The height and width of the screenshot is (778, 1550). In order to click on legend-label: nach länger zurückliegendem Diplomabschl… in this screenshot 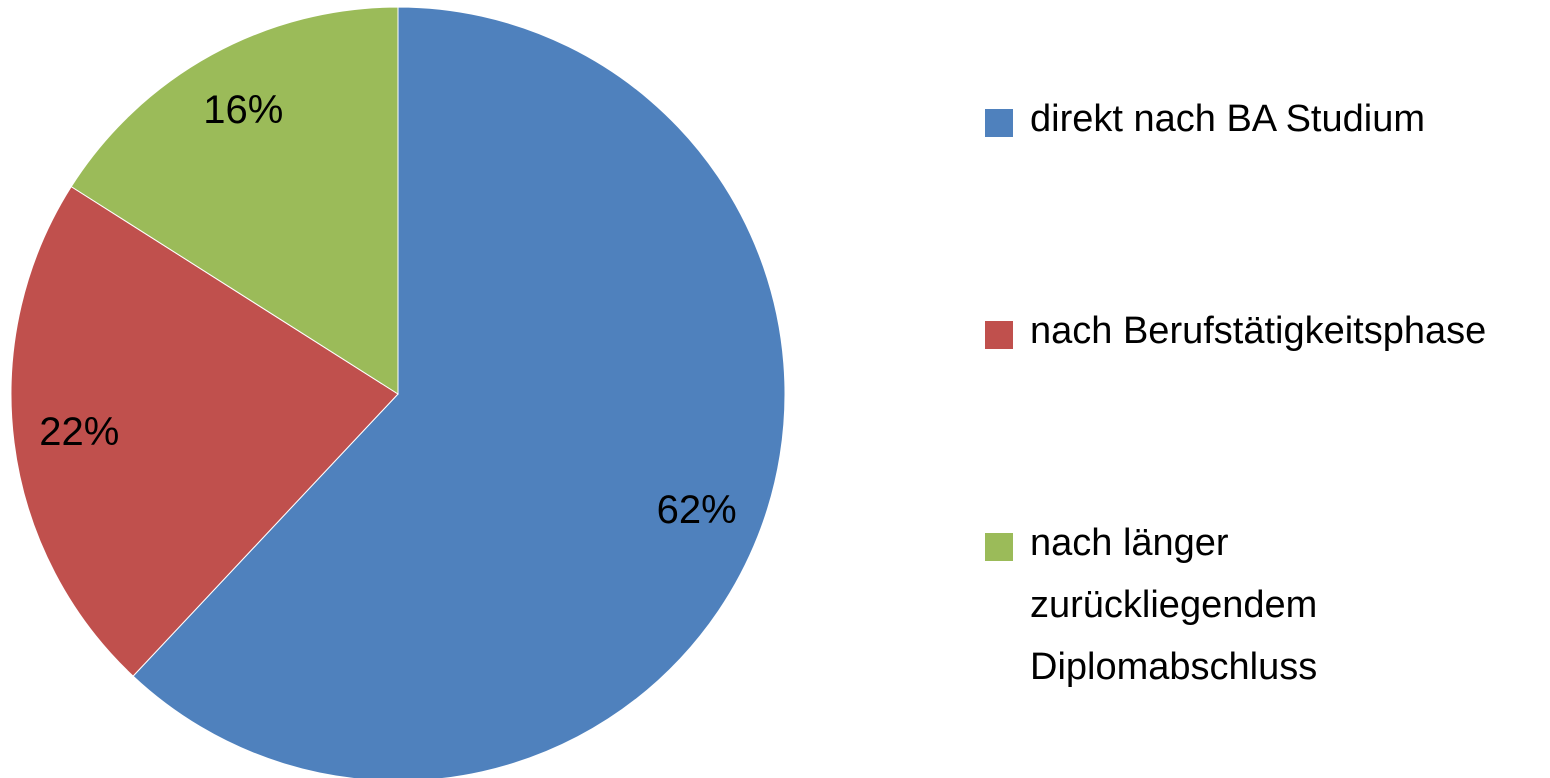, I will do `click(1174, 605)`.